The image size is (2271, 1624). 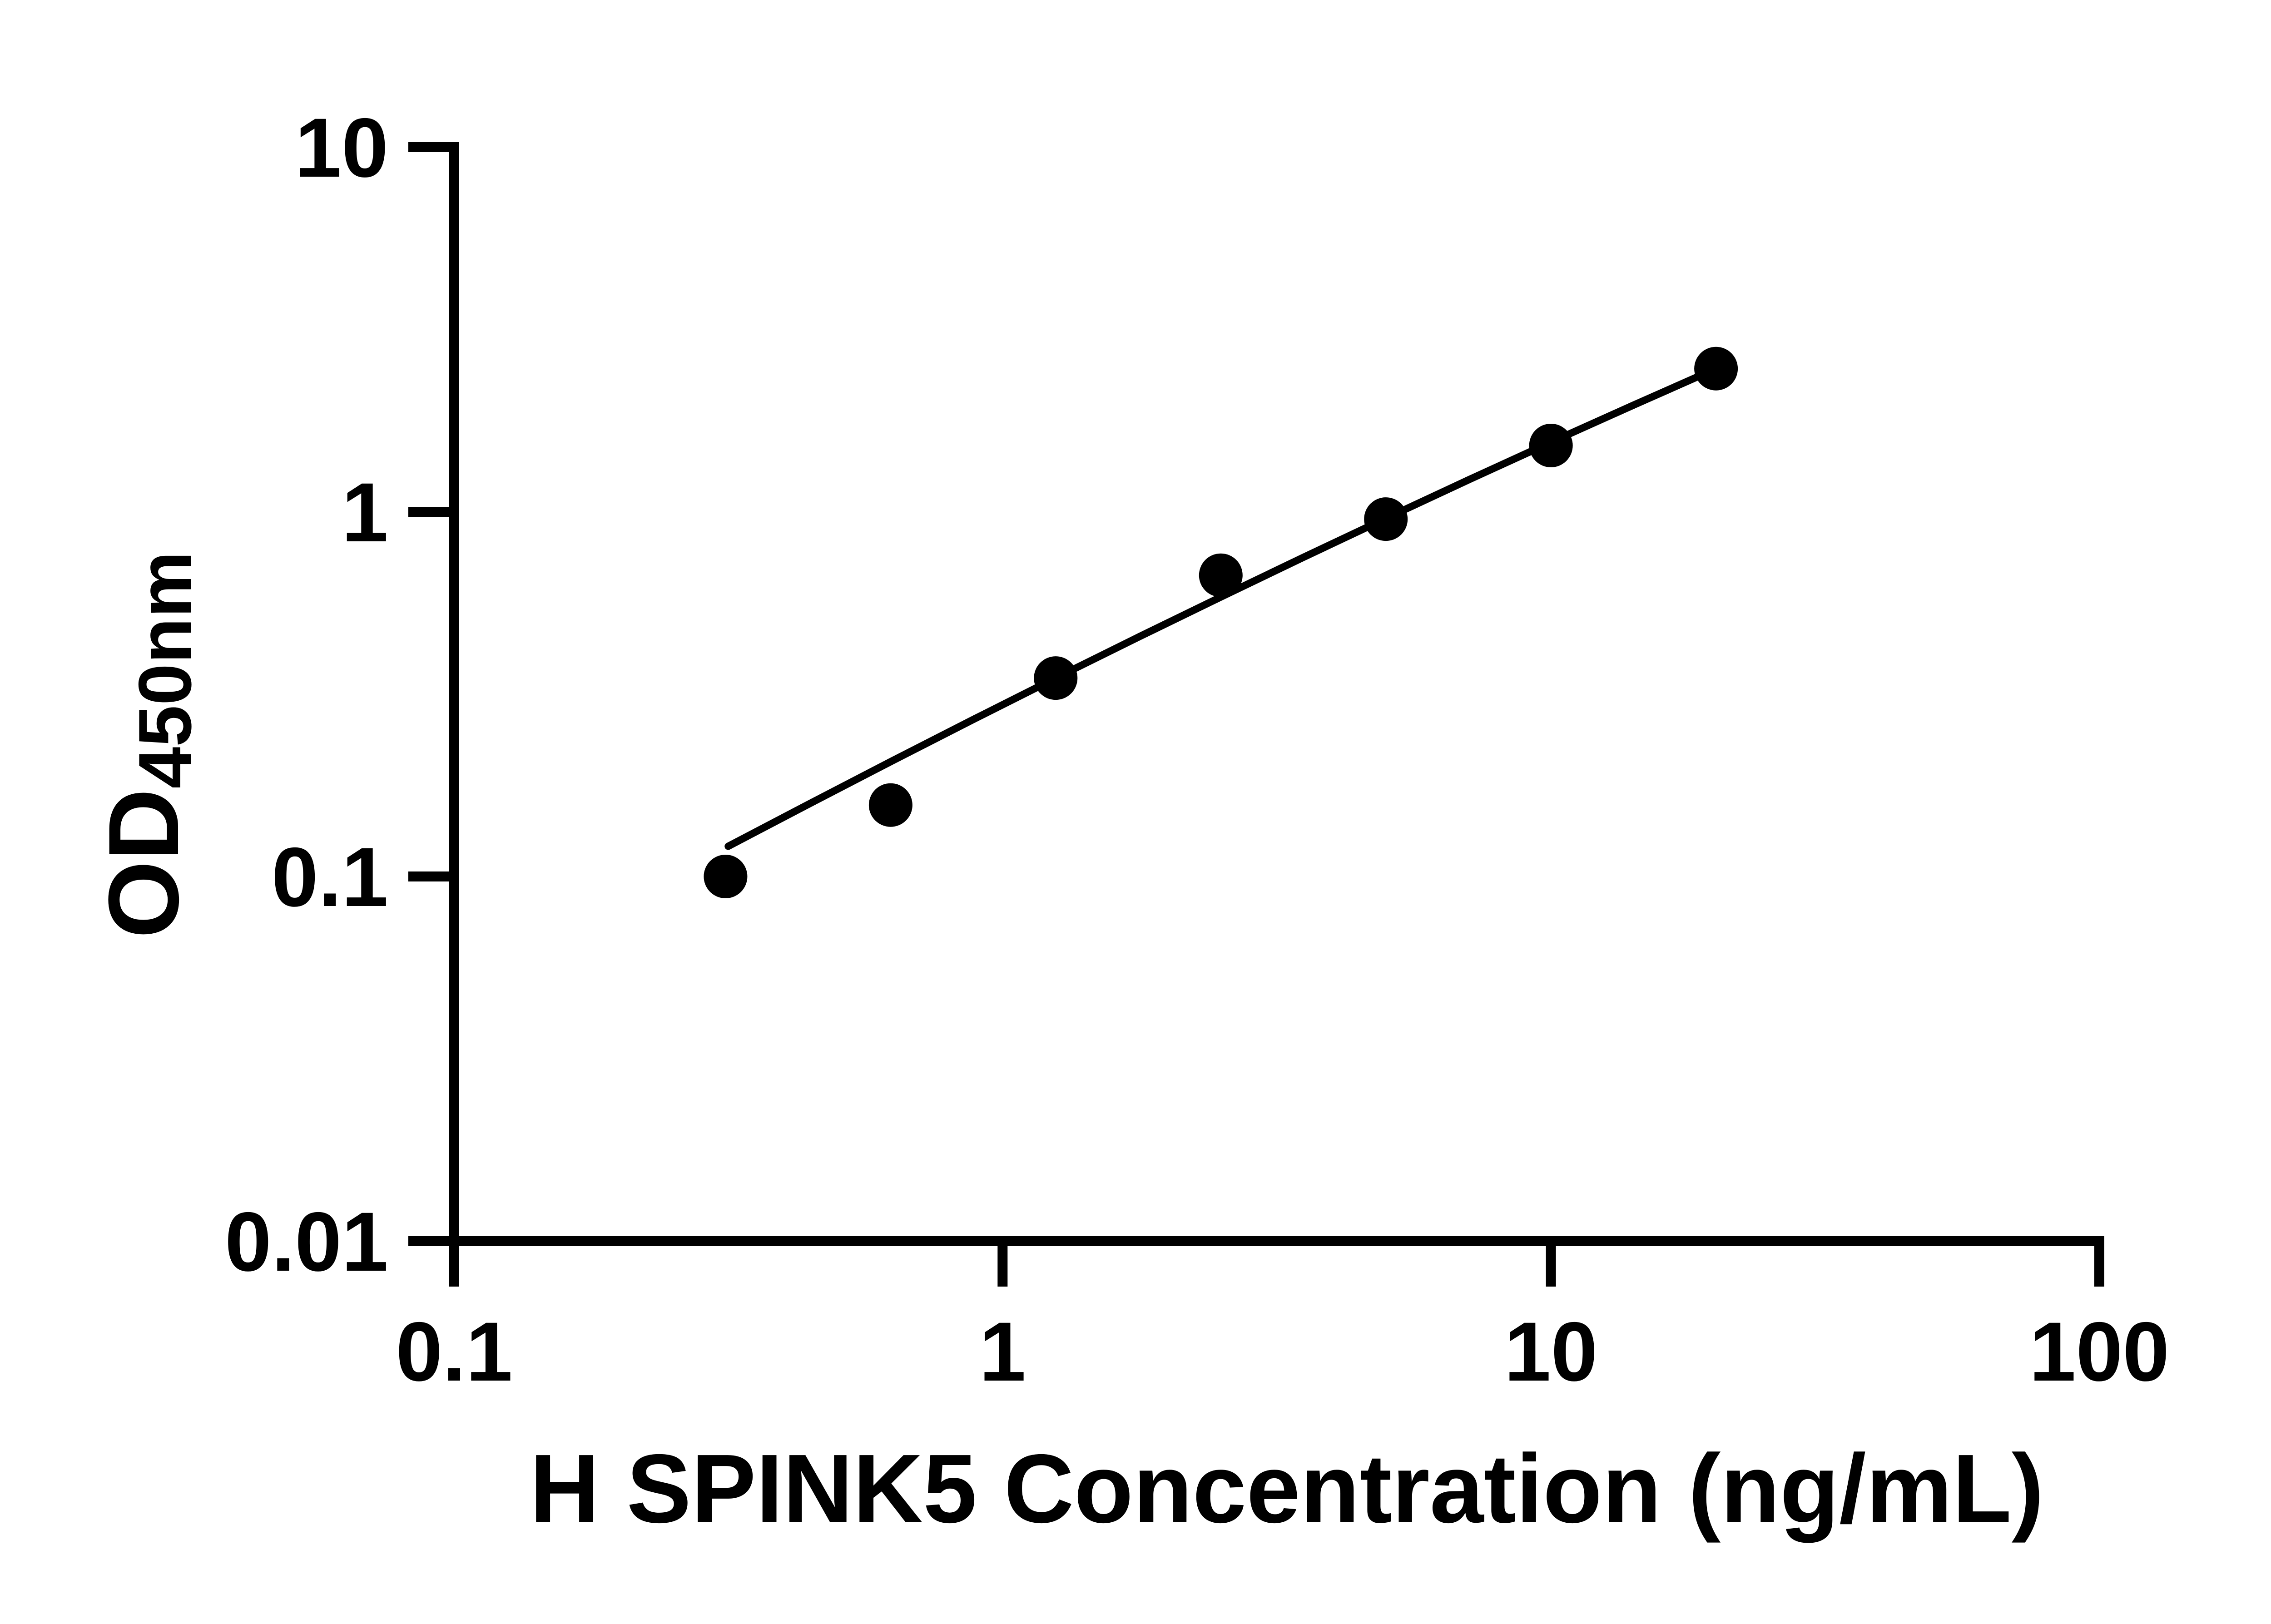 I want to click on x-tick-label: 1, so click(x=1003, y=1352).